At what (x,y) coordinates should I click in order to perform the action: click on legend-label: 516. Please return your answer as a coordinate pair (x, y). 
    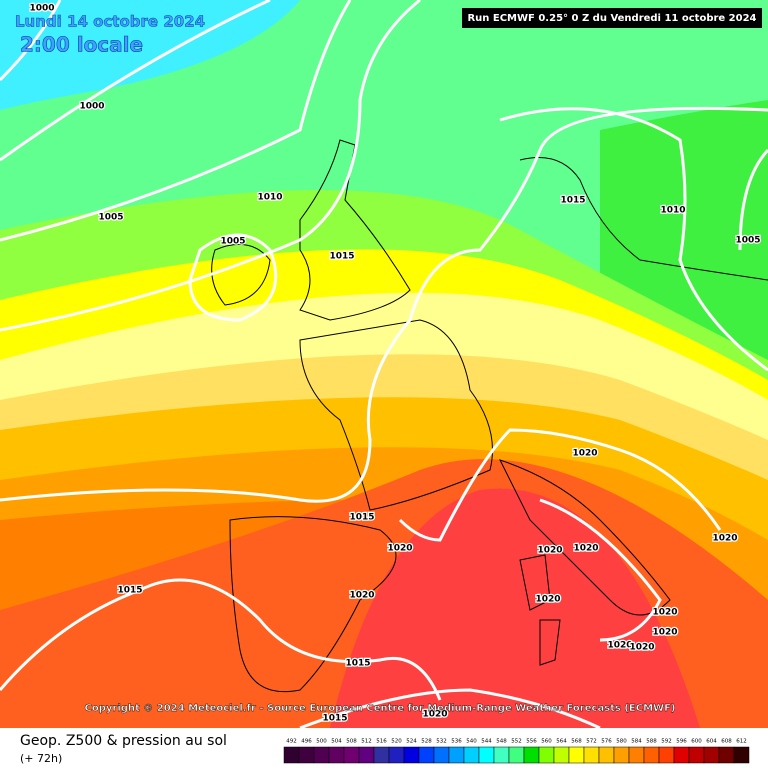
    Looking at the image, I should click on (381, 742).